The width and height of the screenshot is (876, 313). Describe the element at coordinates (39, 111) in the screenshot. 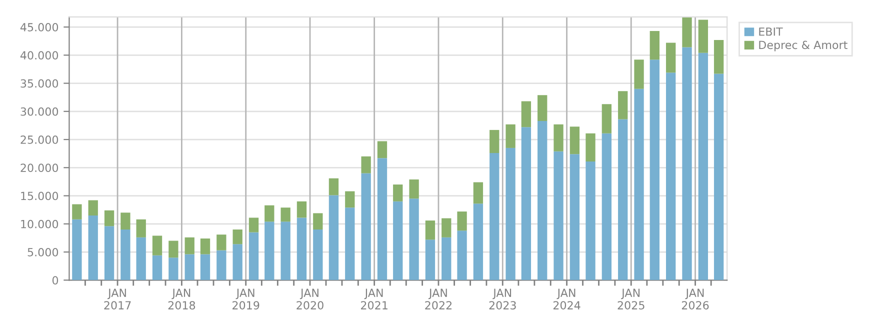

I see `y-tick-label: 30.000` at that location.